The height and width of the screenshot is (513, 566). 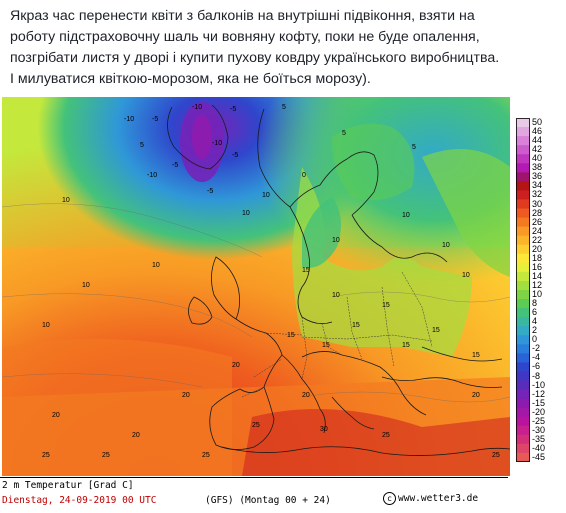 What do you see at coordinates (539, 393) in the screenshot?
I see `color-scale-label: -12` at bounding box center [539, 393].